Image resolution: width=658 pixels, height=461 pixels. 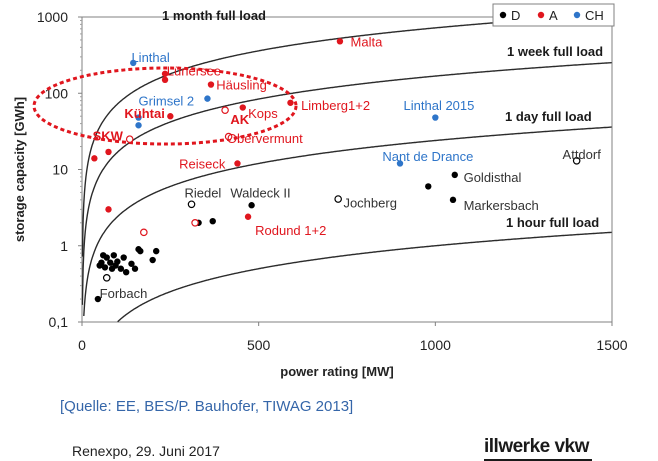 What do you see at coordinates (64, 246) in the screenshot?
I see `y-tick-label: 1` at bounding box center [64, 246].